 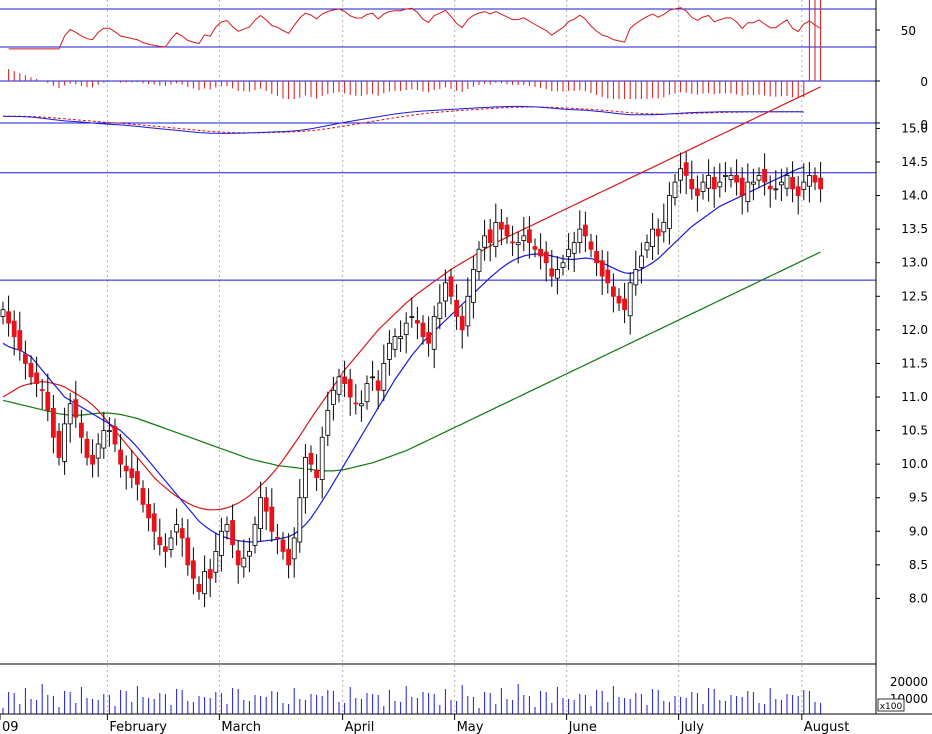 I want to click on price-tick-label: 15.0, so click(x=914, y=128).